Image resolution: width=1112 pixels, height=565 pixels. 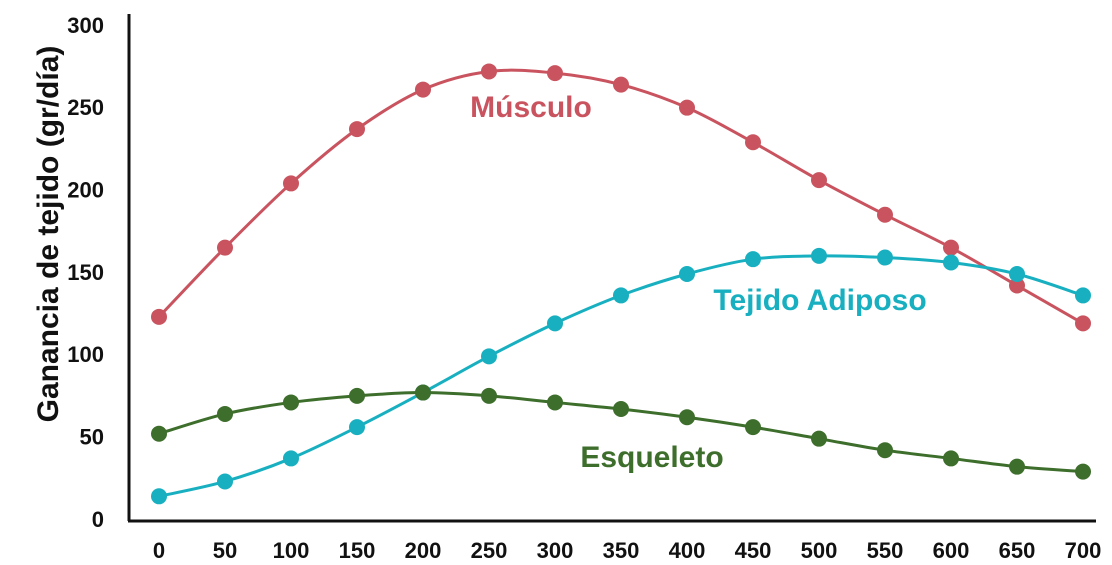 What do you see at coordinates (555, 550) in the screenshot?
I see `x-tick-label: 300` at bounding box center [555, 550].